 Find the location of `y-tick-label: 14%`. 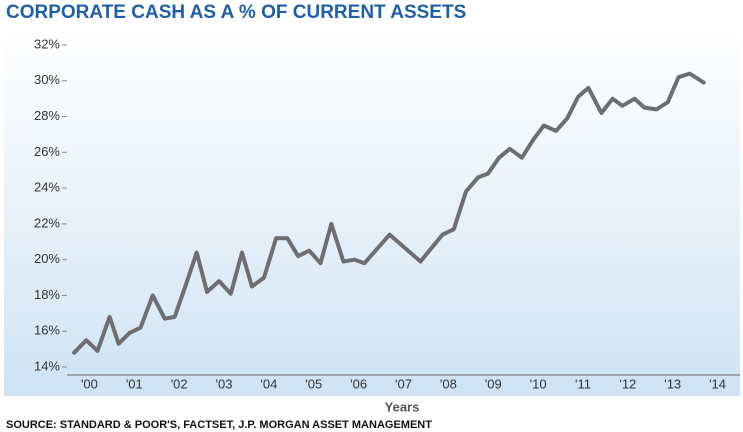

y-tick-label: 14% is located at coordinates (47, 365).